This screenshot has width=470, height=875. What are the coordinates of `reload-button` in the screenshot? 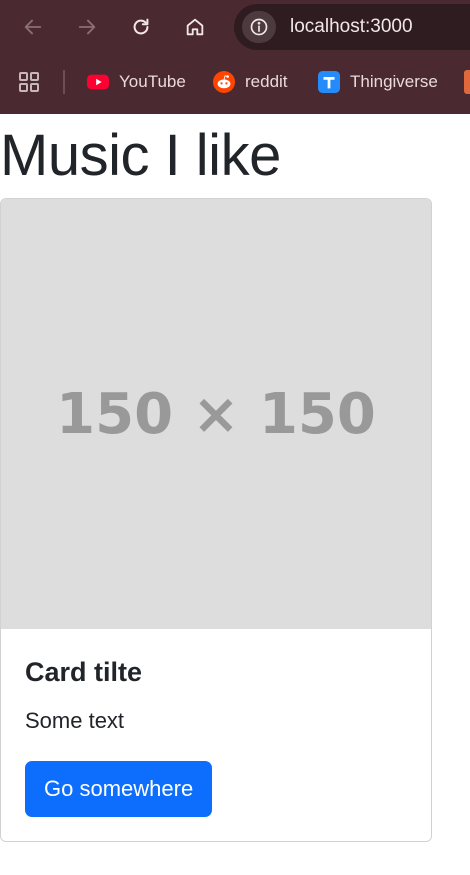 It's located at (141, 27).